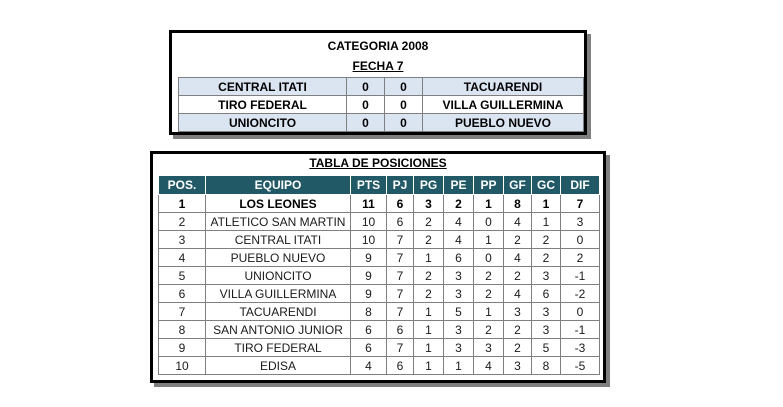 Image resolution: width=783 pixels, height=407 pixels. Describe the element at coordinates (517, 185) in the screenshot. I see `column-header-gf: GF` at that location.